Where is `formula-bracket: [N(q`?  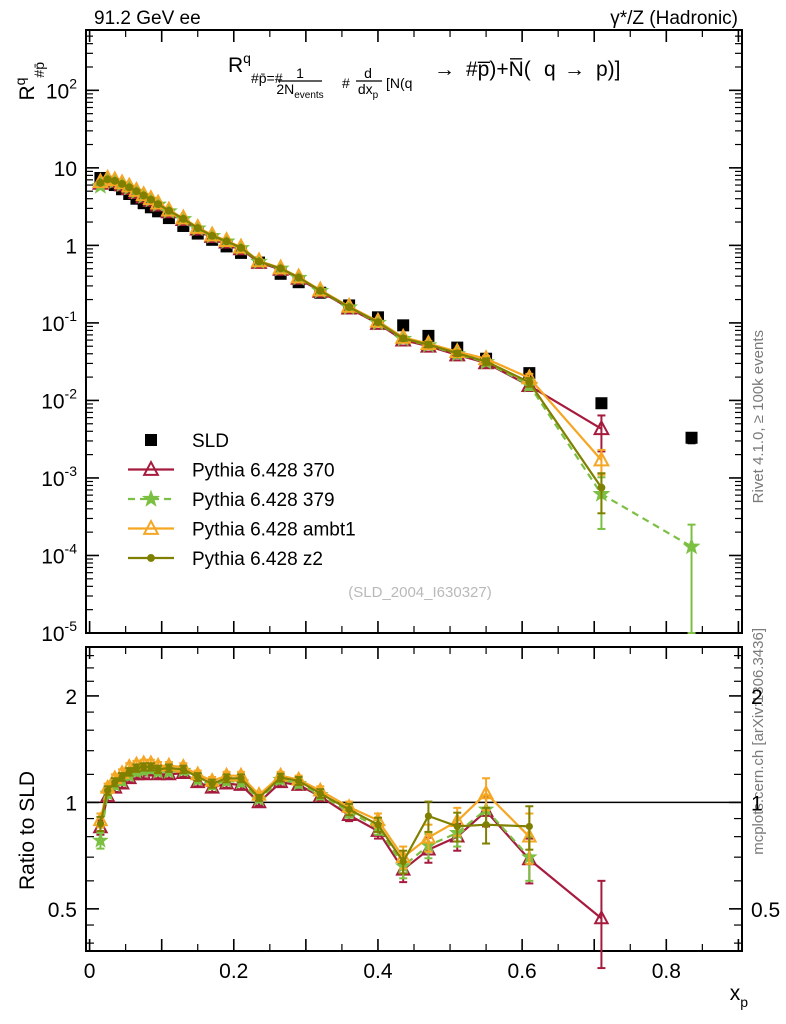 formula-bracket: [N(q is located at coordinates (399, 83).